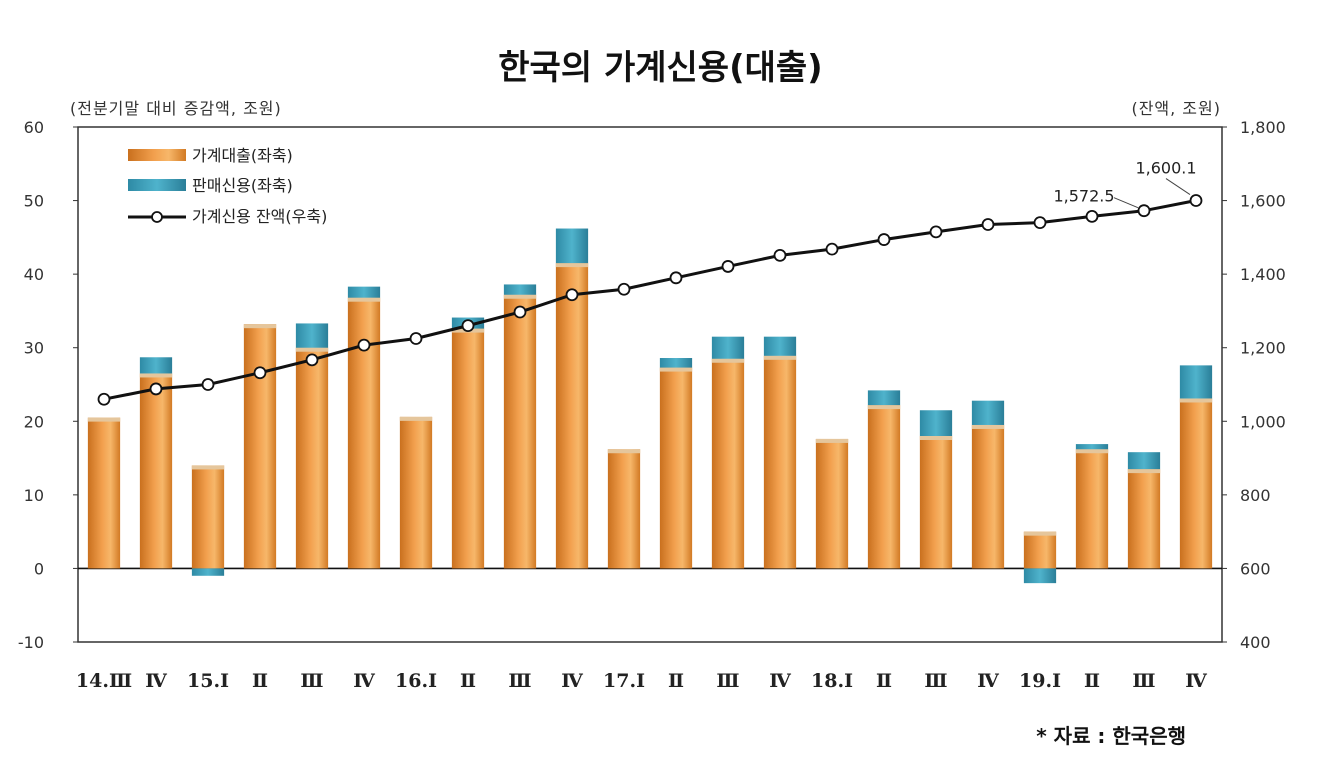  Describe the element at coordinates (157, 185) in the screenshot. I see `legend-swatch-sales-credit` at that location.